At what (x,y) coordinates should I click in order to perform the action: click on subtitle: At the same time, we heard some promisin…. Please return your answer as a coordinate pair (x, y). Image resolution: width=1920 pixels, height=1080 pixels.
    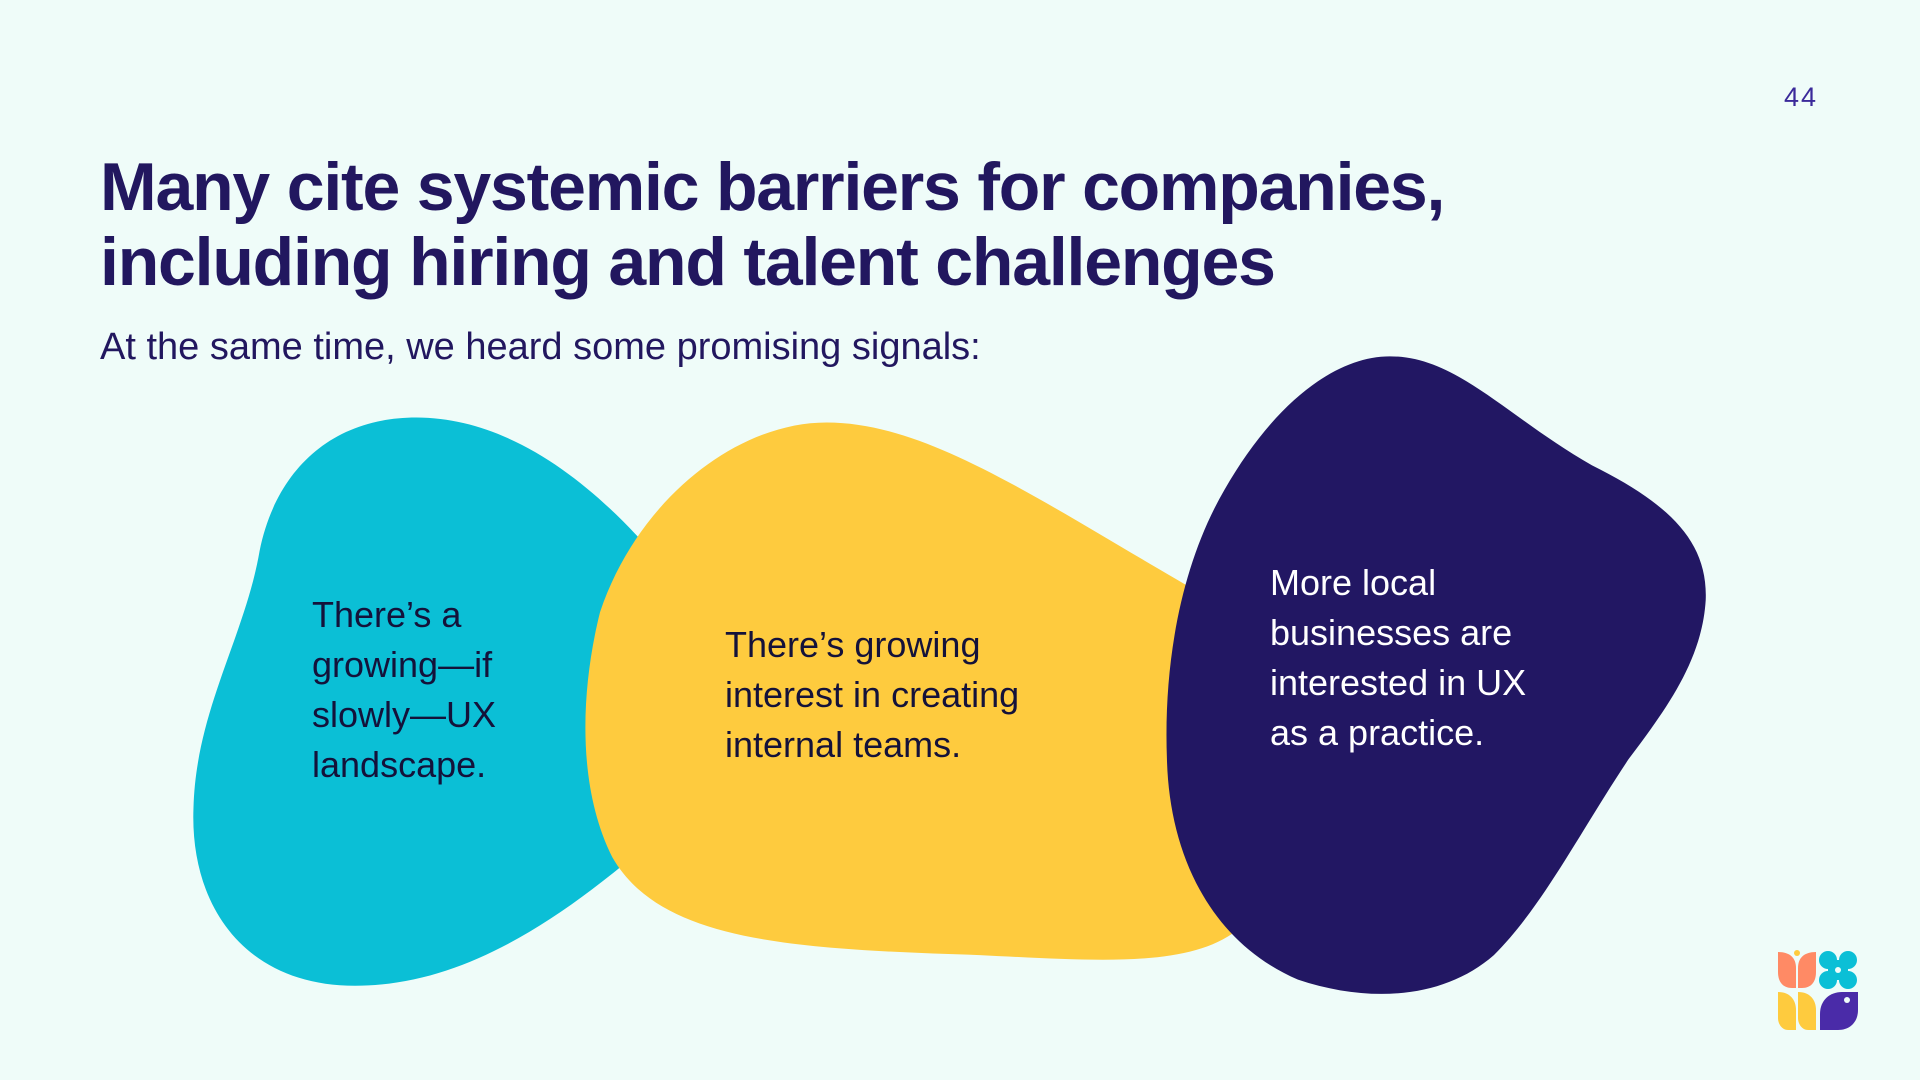
    Looking at the image, I should click on (540, 347).